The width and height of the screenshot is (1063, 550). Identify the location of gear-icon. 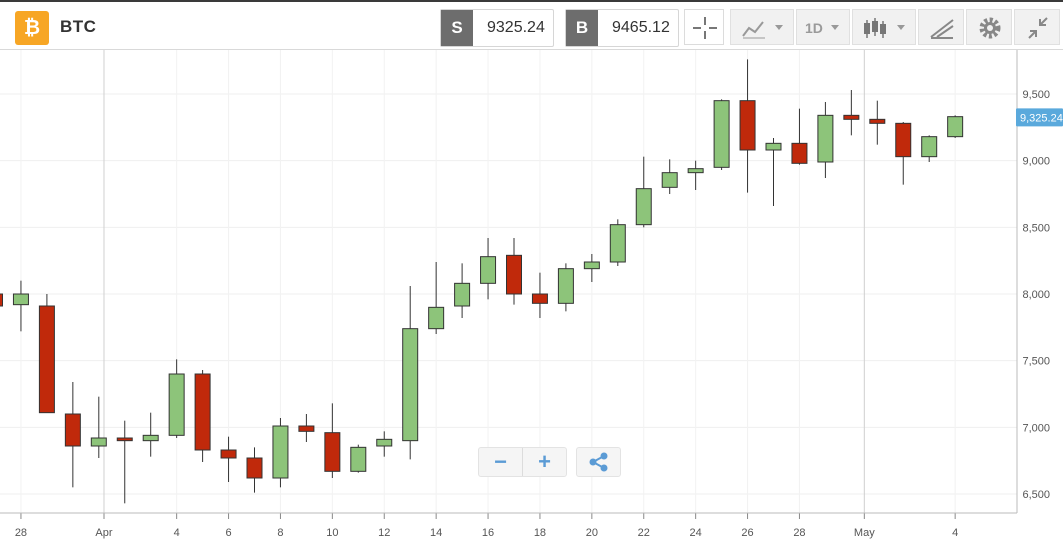
(990, 28).